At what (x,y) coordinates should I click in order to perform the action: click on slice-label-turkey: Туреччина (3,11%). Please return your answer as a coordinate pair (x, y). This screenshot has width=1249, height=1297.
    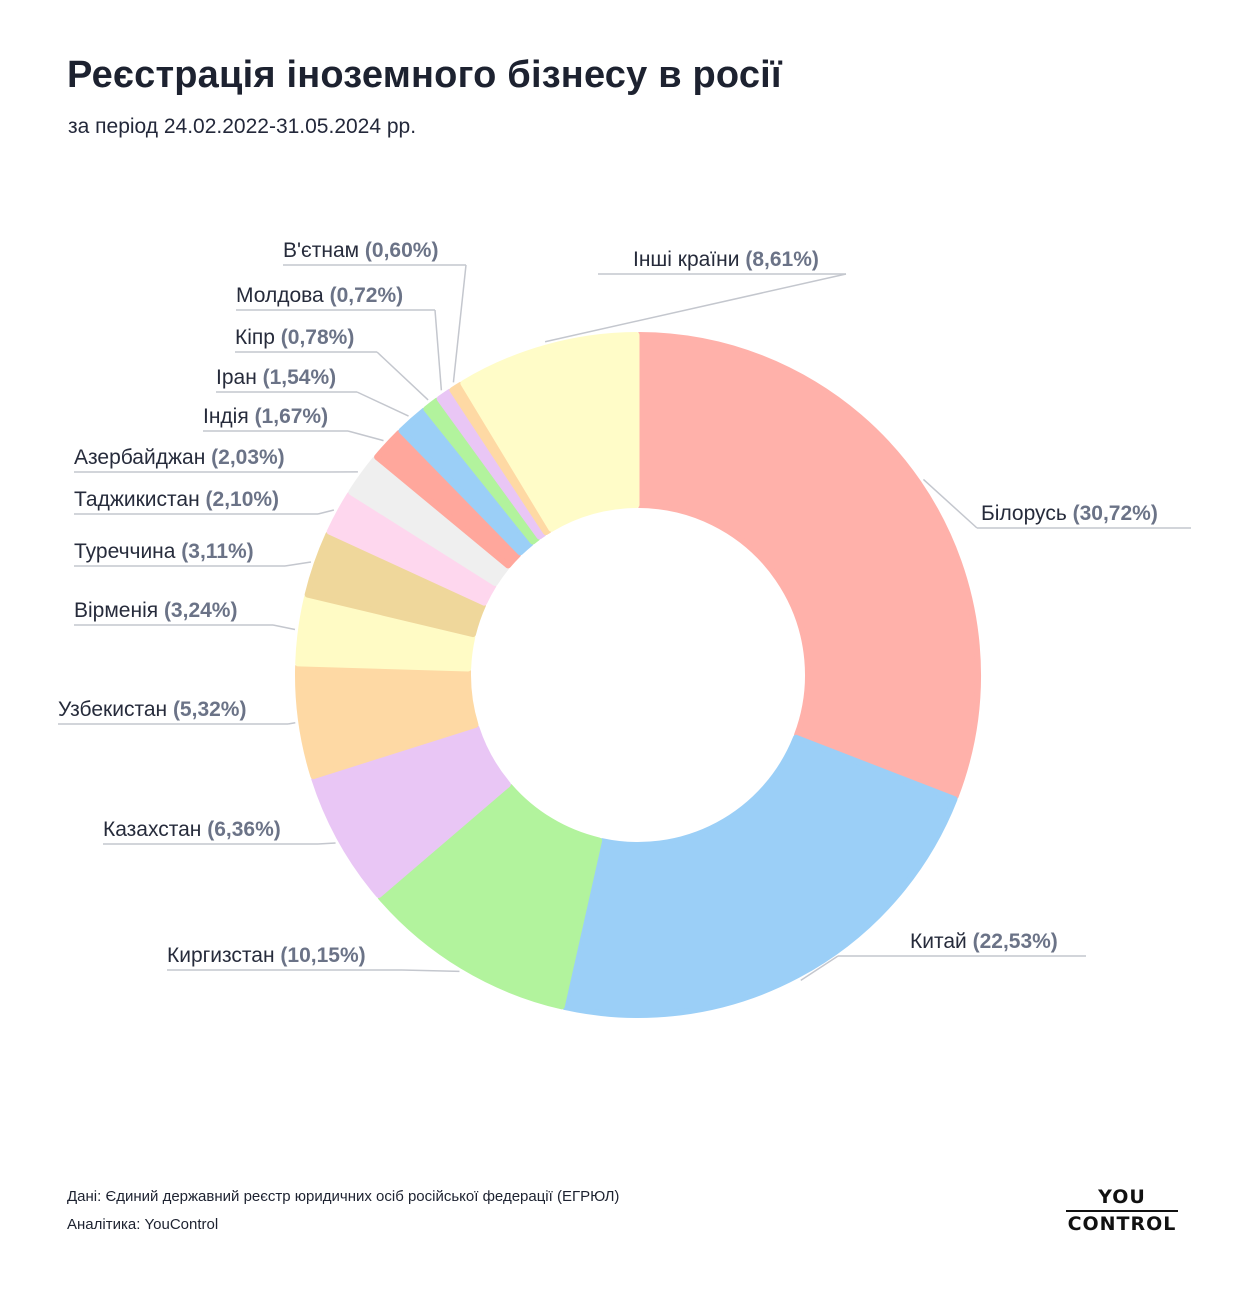
    Looking at the image, I should click on (164, 551).